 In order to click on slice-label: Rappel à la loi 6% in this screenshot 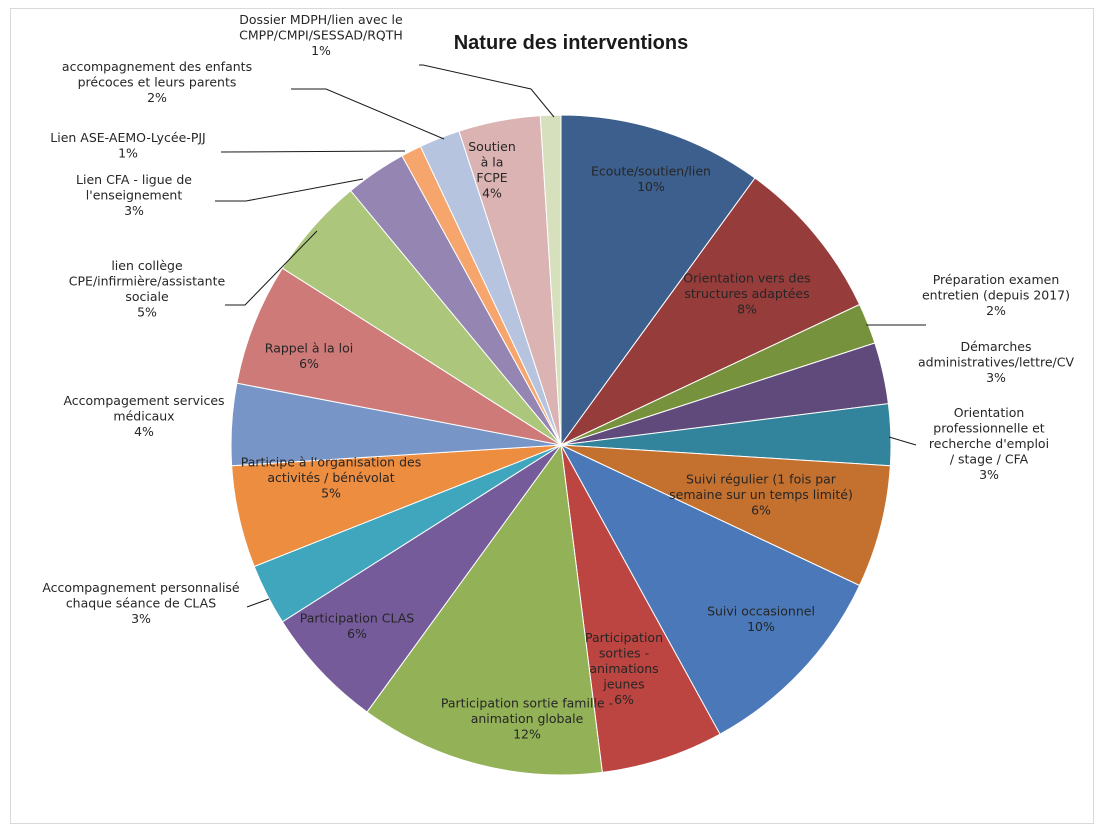, I will do `click(309, 355)`.